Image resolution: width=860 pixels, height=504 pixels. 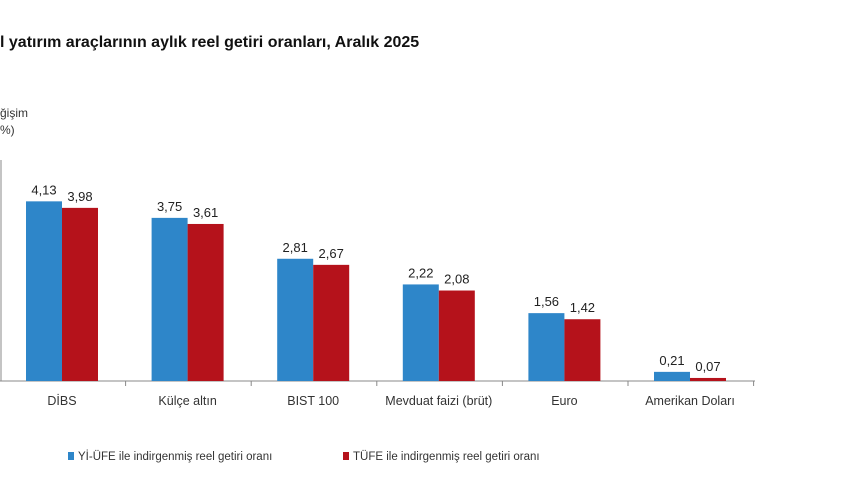 What do you see at coordinates (564, 401) in the screenshot?
I see `x-tick-label: Euro` at bounding box center [564, 401].